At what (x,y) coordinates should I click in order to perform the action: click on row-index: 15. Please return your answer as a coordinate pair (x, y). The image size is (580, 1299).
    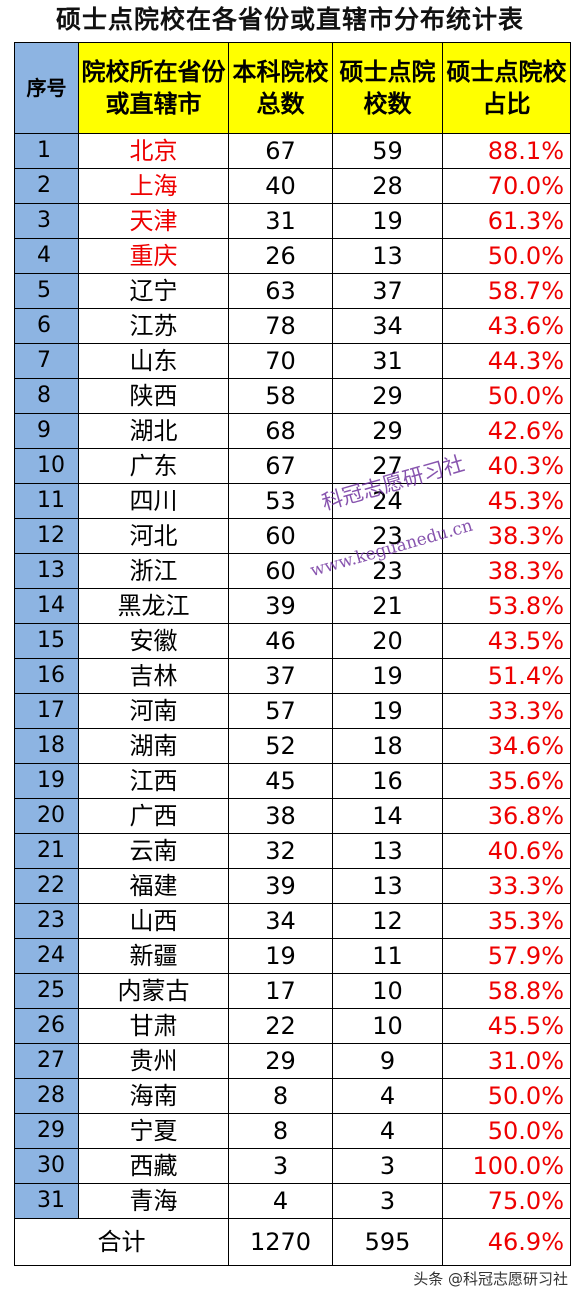
    Looking at the image, I should click on (46, 641).